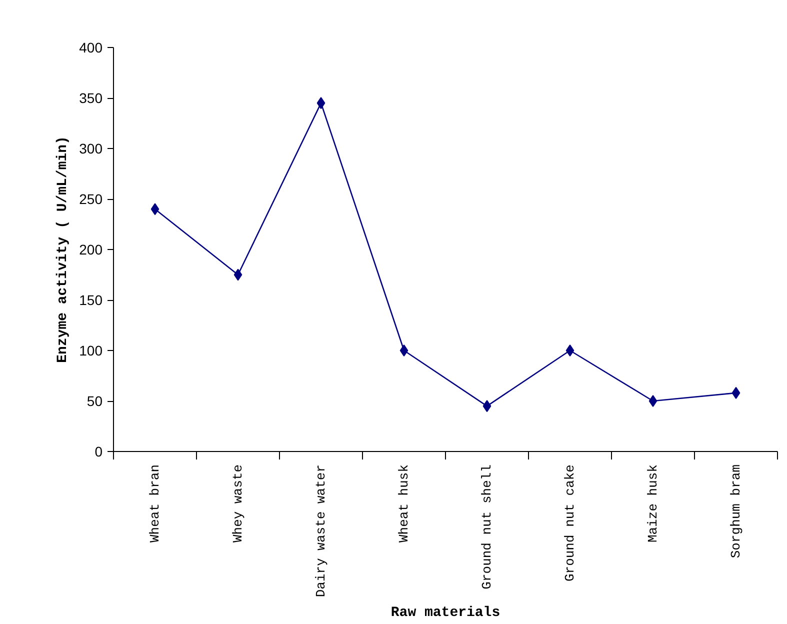 This screenshot has width=787, height=624. I want to click on x-tick-label: Whey waste, so click(238, 503).